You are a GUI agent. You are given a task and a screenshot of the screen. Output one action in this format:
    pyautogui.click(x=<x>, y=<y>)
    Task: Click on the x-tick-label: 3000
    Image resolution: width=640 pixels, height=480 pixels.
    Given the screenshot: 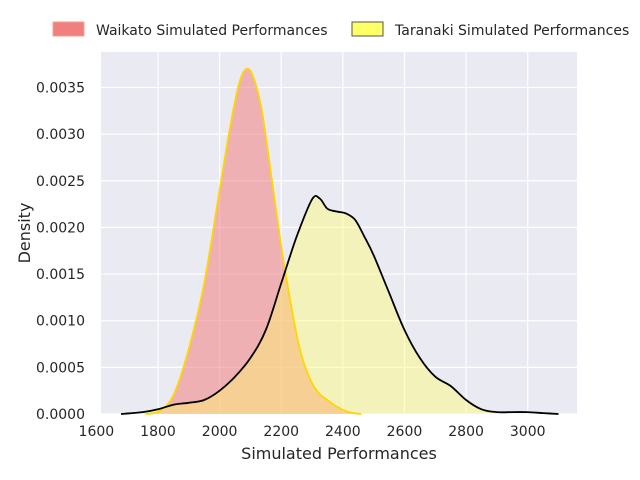 What is the action you would take?
    pyautogui.click(x=528, y=432)
    